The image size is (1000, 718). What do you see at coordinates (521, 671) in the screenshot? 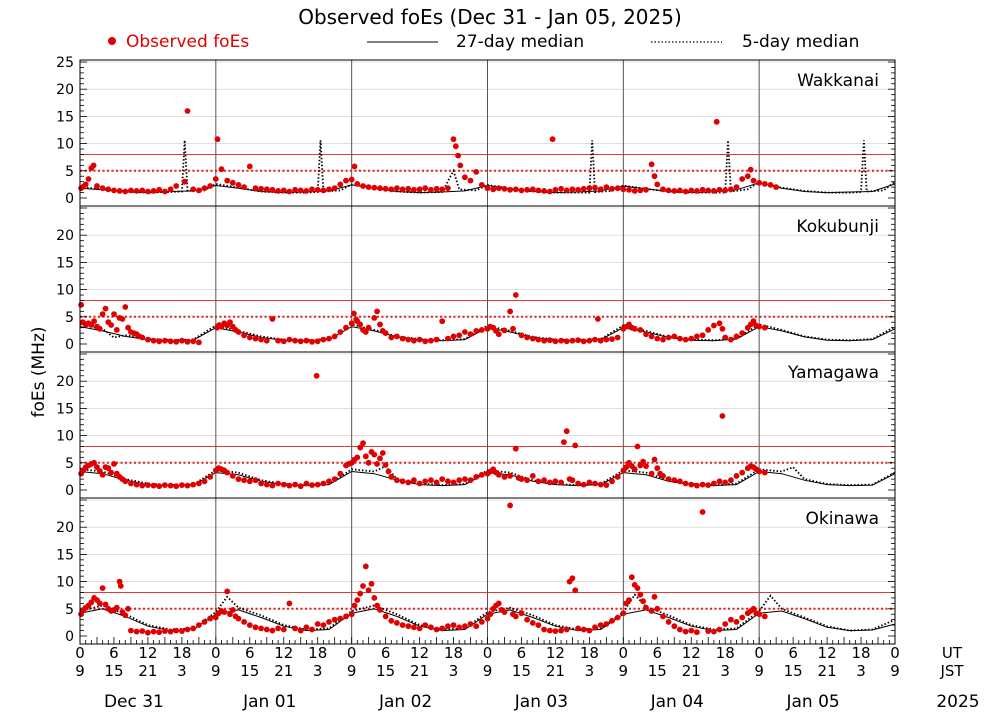
I see `x-tick-label-jst: 15` at bounding box center [521, 671].